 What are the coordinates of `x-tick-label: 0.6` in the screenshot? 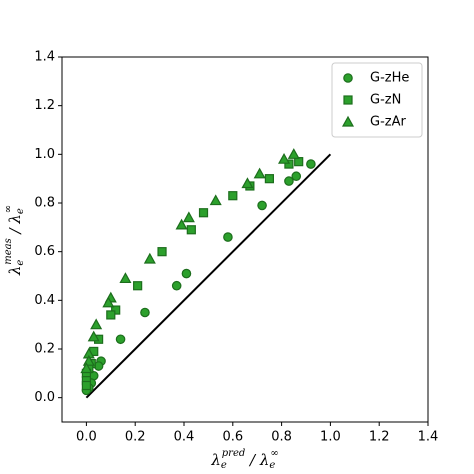 It's located at (232, 437).